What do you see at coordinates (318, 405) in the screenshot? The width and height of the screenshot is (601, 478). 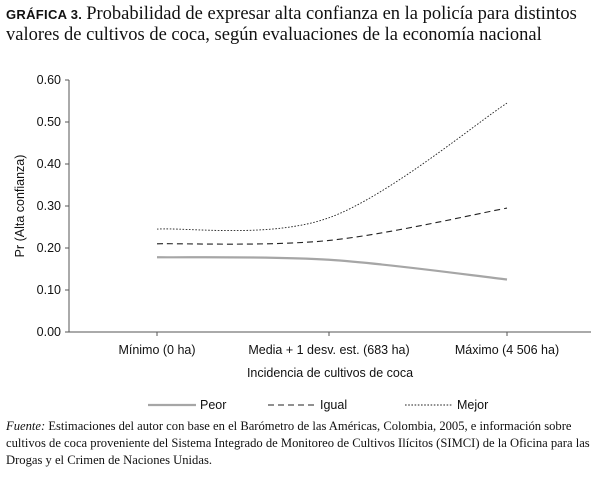 I see `chart-legend: Peor Igual Mejor` at bounding box center [318, 405].